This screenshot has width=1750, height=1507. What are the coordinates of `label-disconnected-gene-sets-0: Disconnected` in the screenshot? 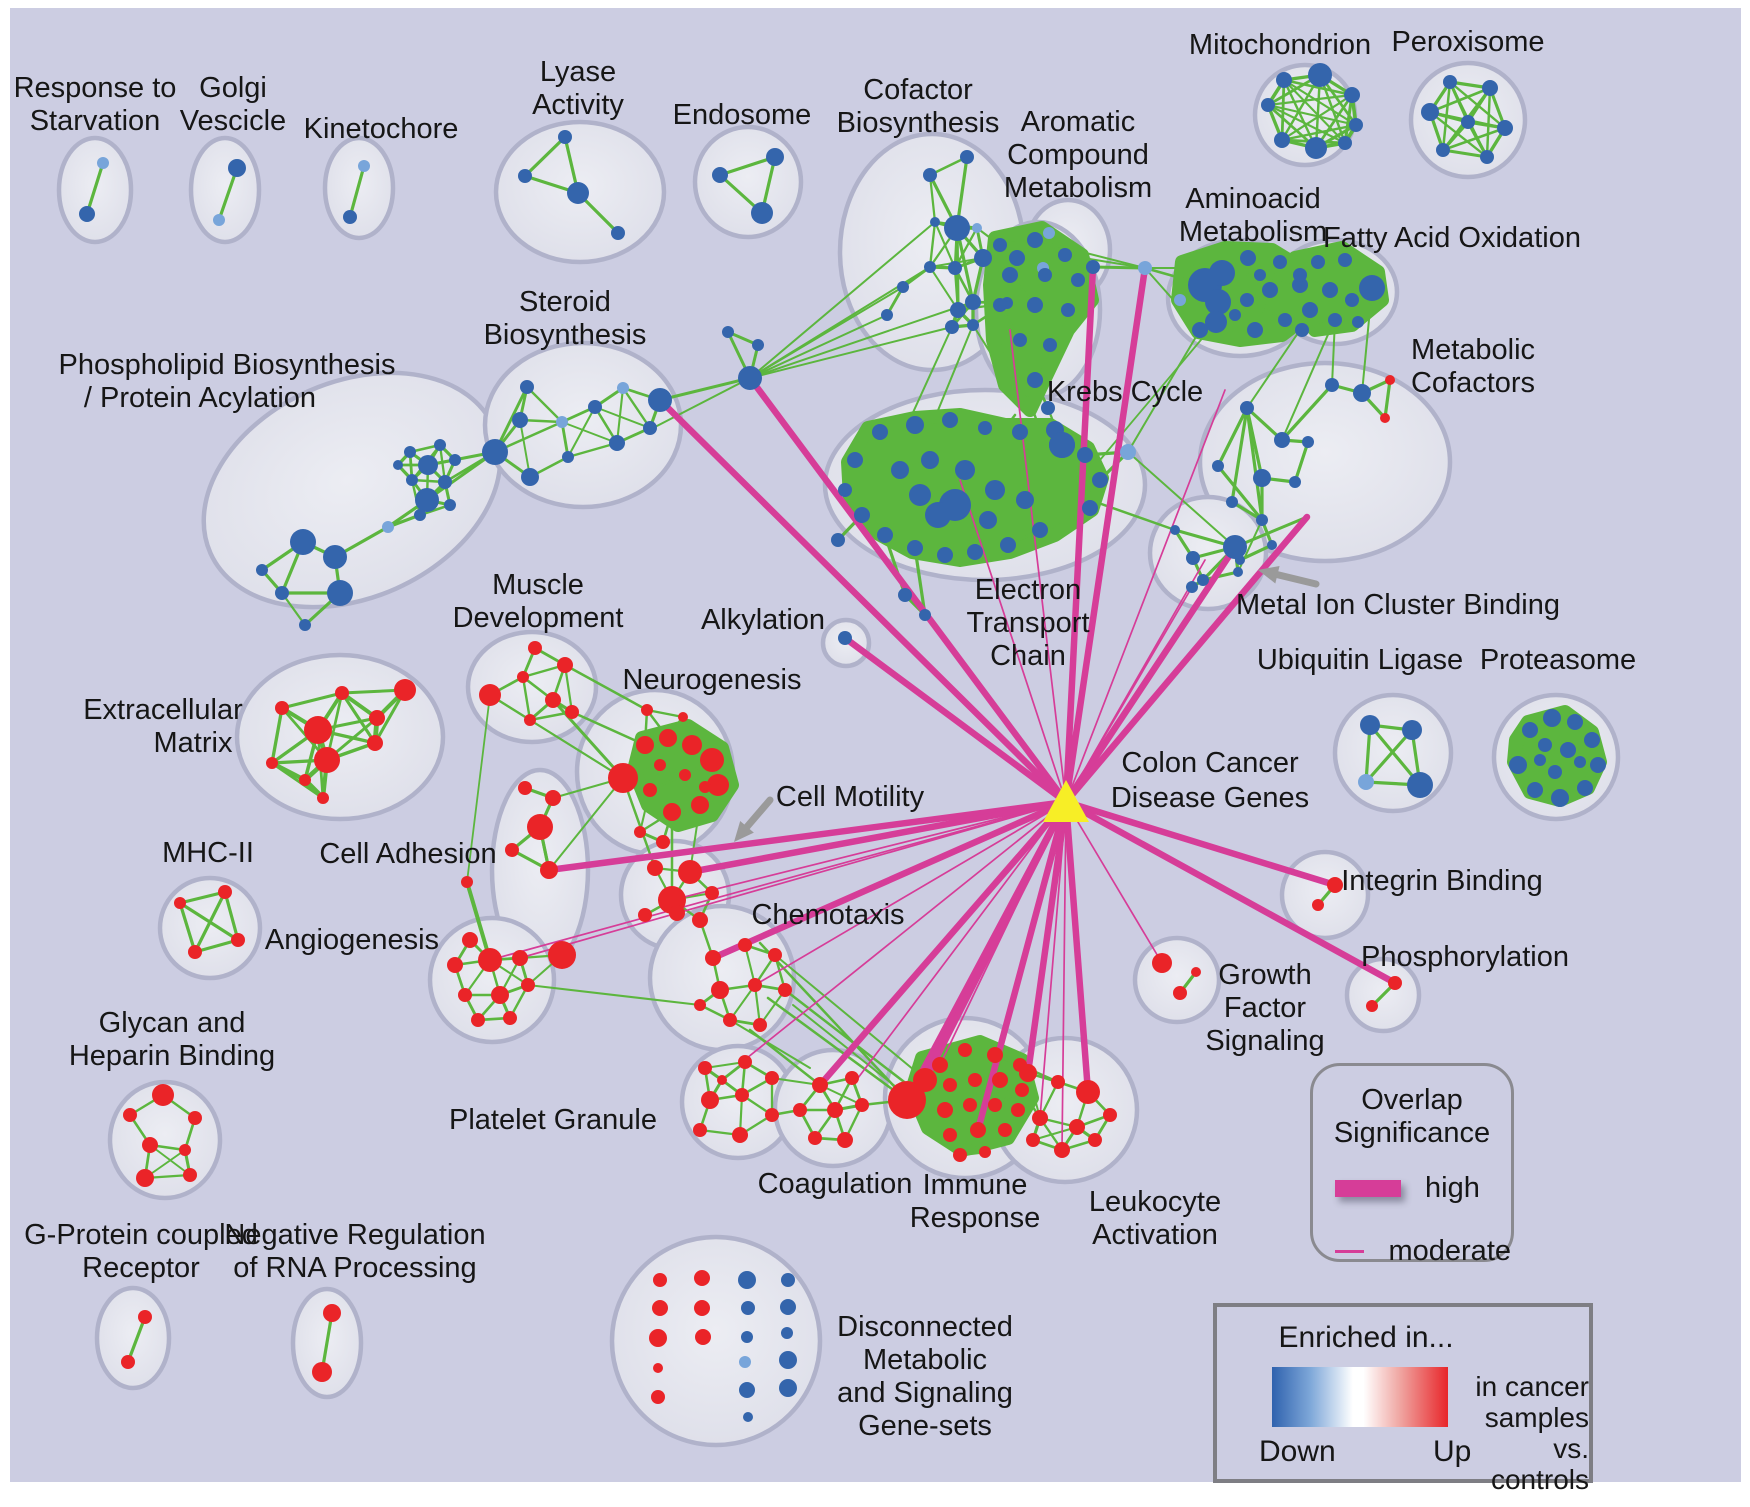 It's located at (925, 1327).